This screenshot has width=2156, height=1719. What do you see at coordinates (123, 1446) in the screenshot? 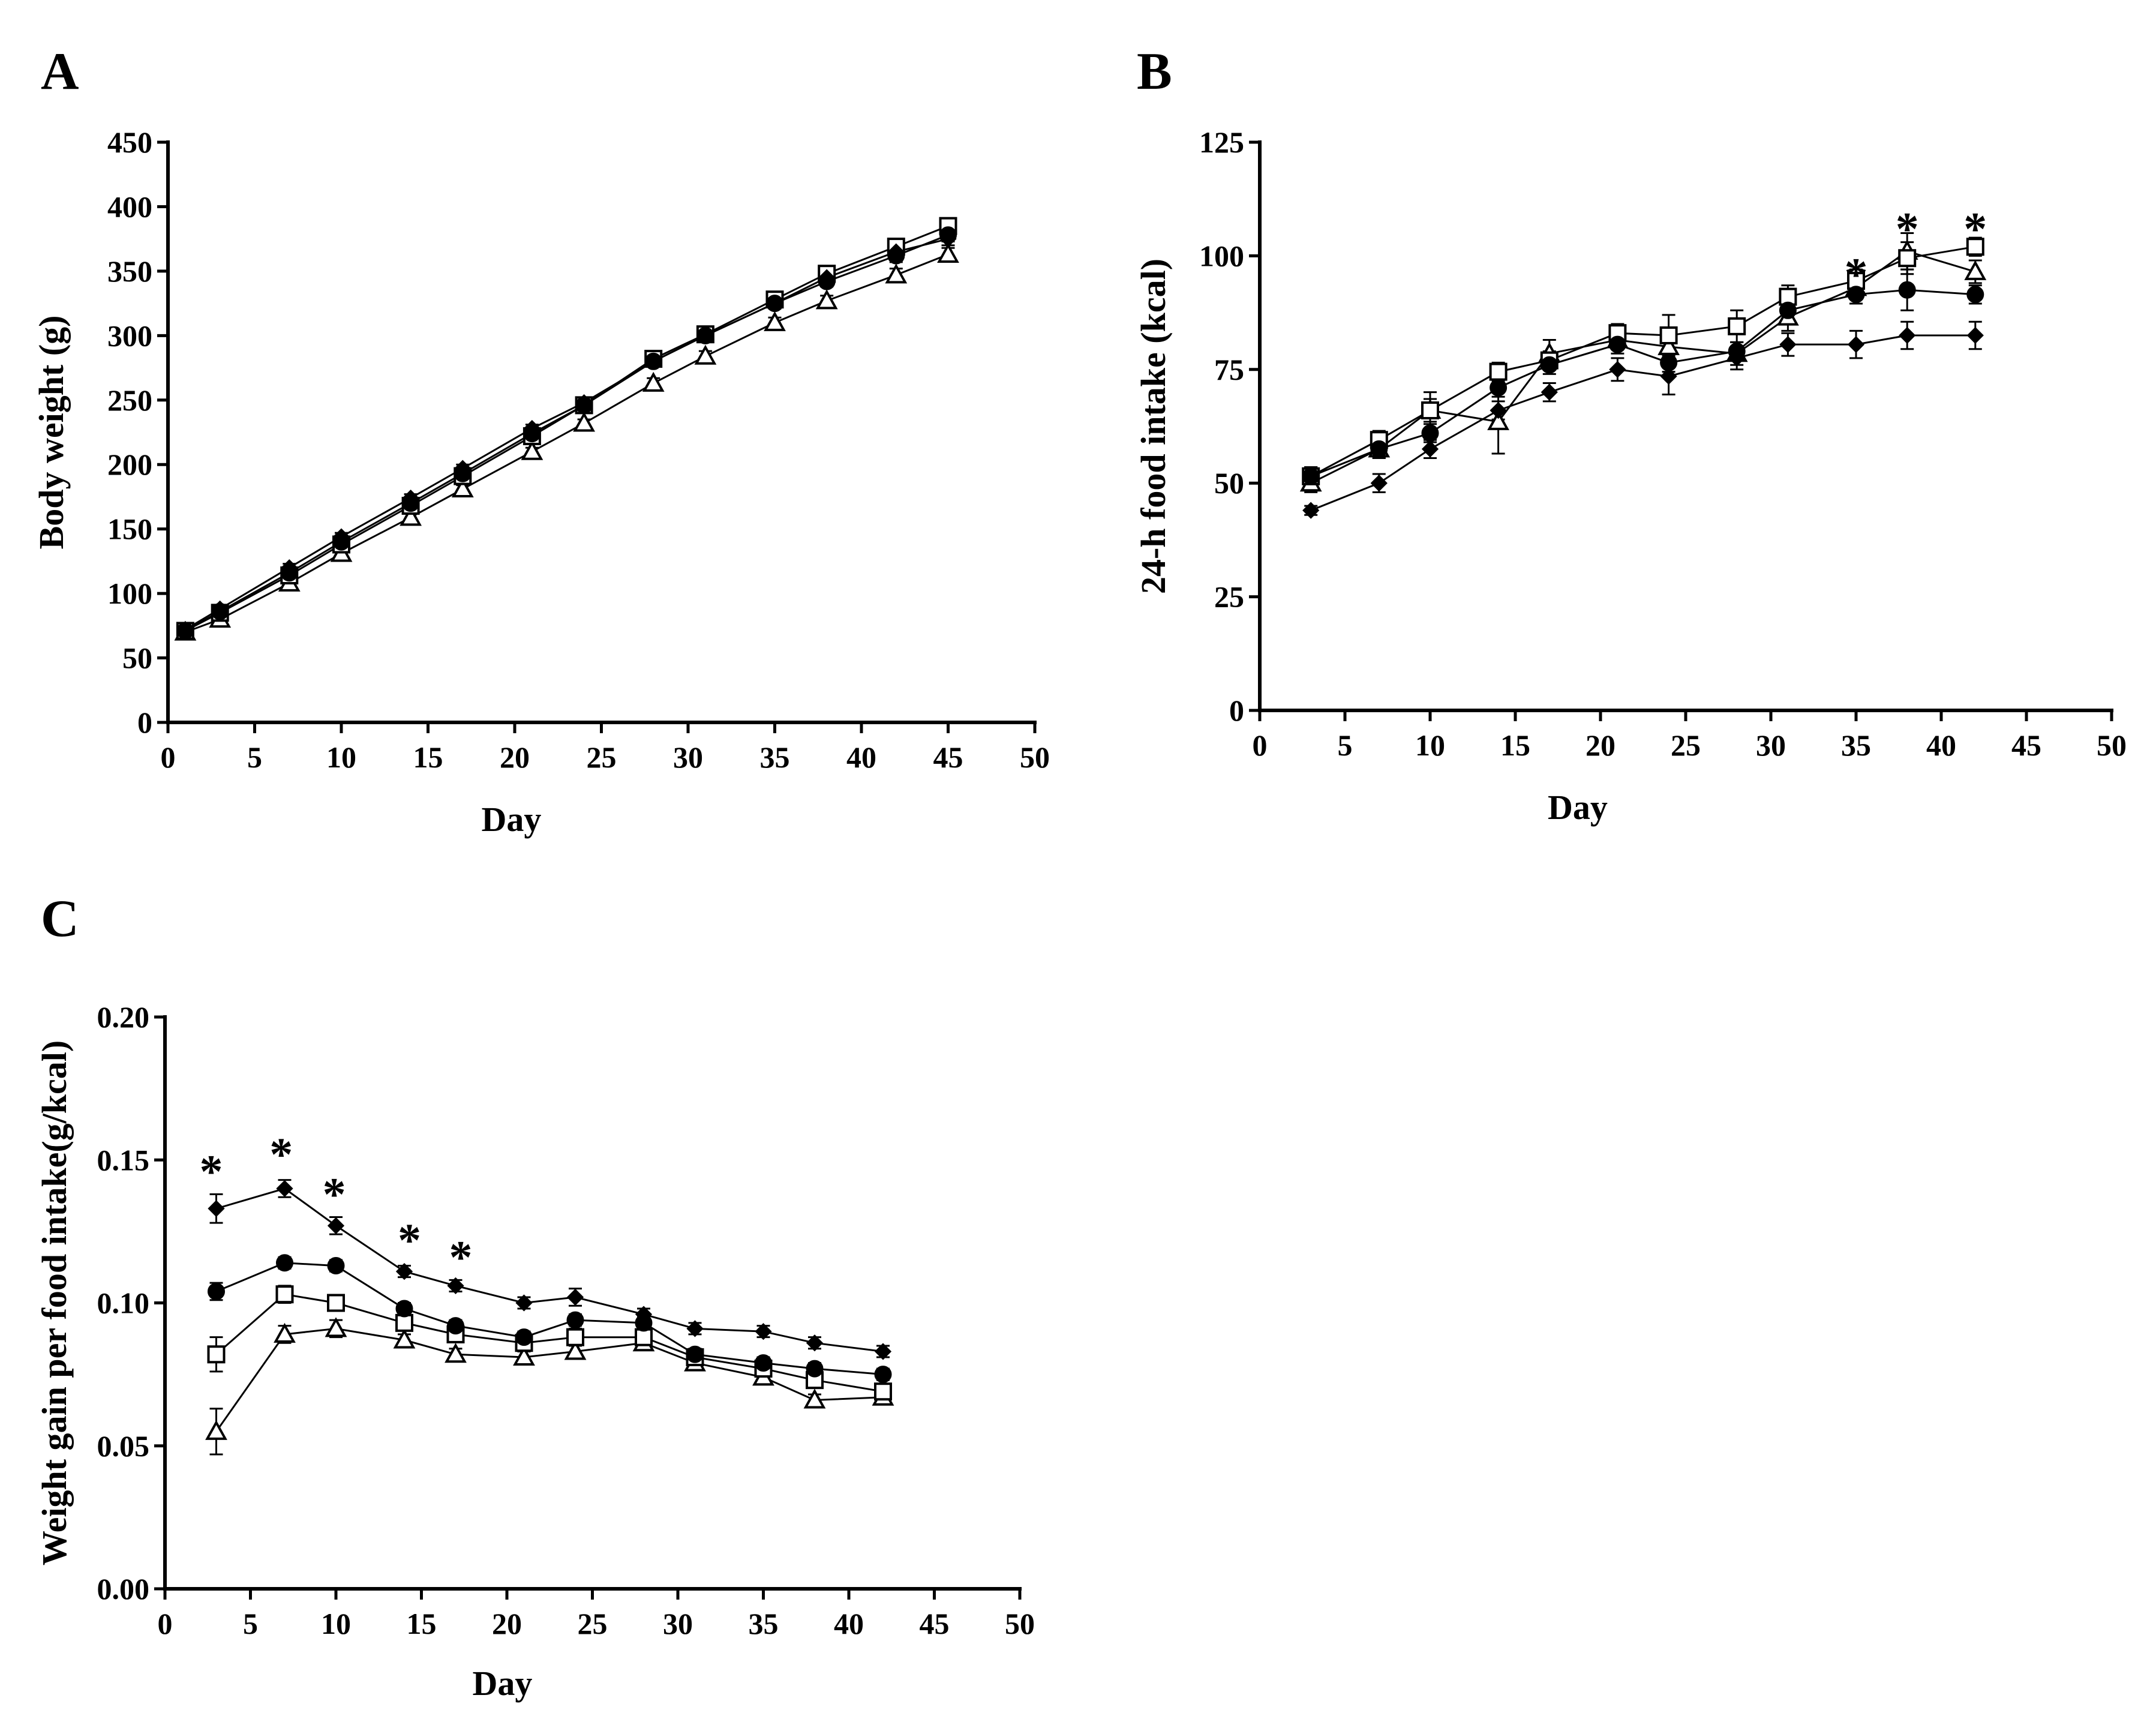
I see `panel-C-y-tick-label: 0.05` at bounding box center [123, 1446].